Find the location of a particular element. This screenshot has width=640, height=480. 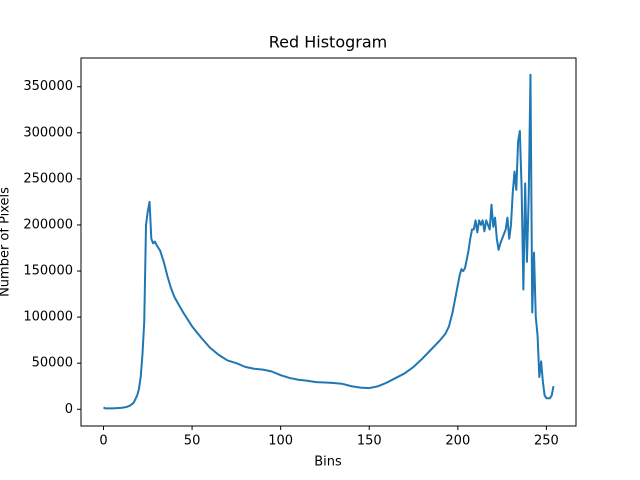

y-axis-label: Number of Pixels is located at coordinates (6, 242).